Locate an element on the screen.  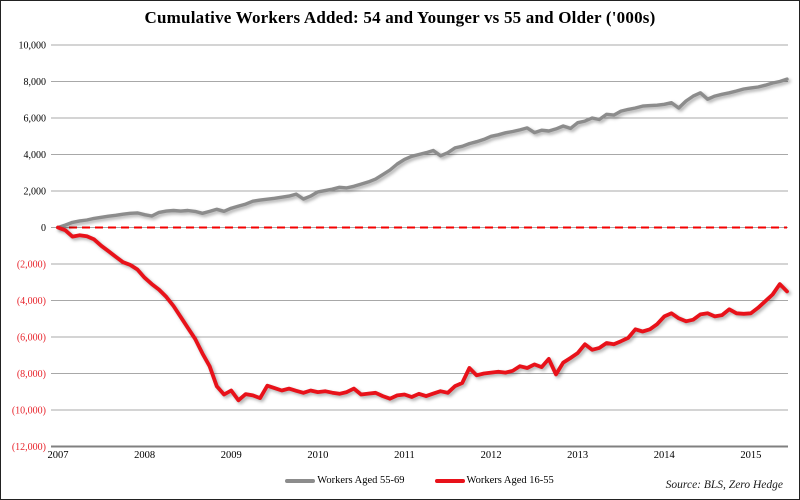
legend-swatch-younger-line is located at coordinates (449, 480).